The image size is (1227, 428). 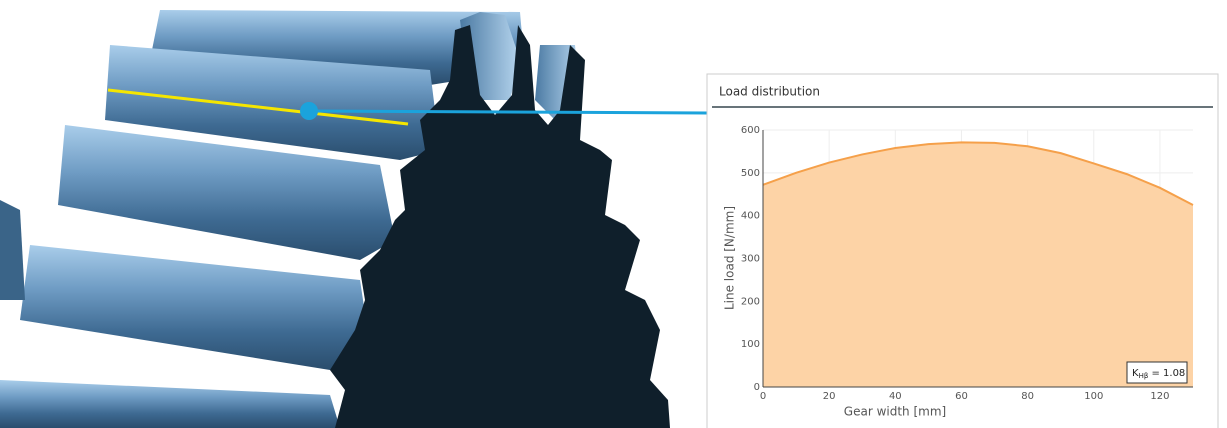 What do you see at coordinates (750, 259) in the screenshot?
I see `y-tick-label: 300` at bounding box center [750, 259].